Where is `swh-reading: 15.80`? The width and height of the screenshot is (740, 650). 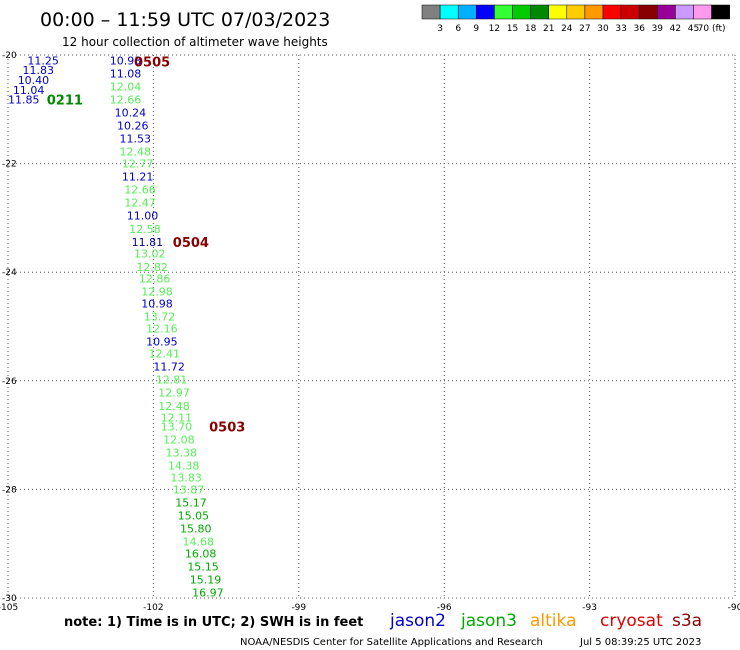 swh-reading: 15.80 is located at coordinates (196, 528).